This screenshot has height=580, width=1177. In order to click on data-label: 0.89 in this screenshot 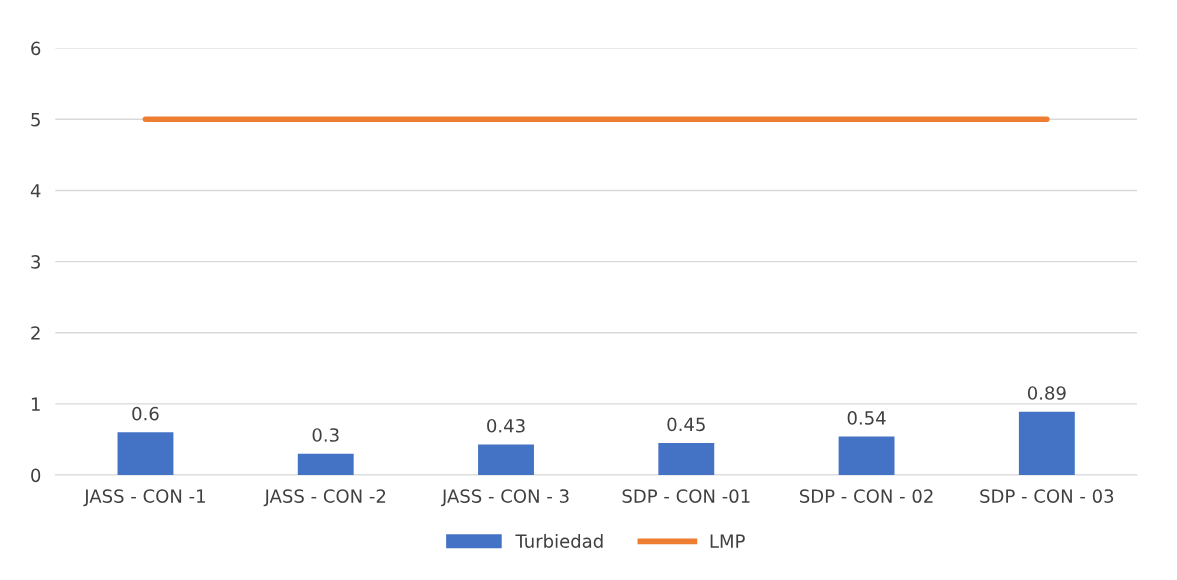, I will do `click(1046, 393)`.